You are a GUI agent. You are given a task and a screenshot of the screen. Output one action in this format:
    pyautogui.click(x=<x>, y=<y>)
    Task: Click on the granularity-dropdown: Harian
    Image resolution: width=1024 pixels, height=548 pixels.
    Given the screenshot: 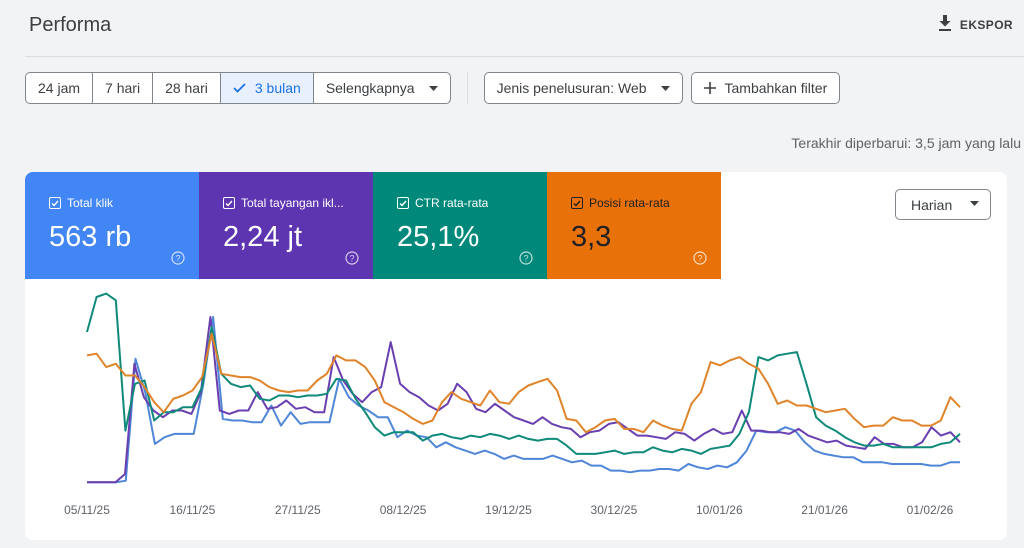 What is the action you would take?
    pyautogui.click(x=943, y=204)
    